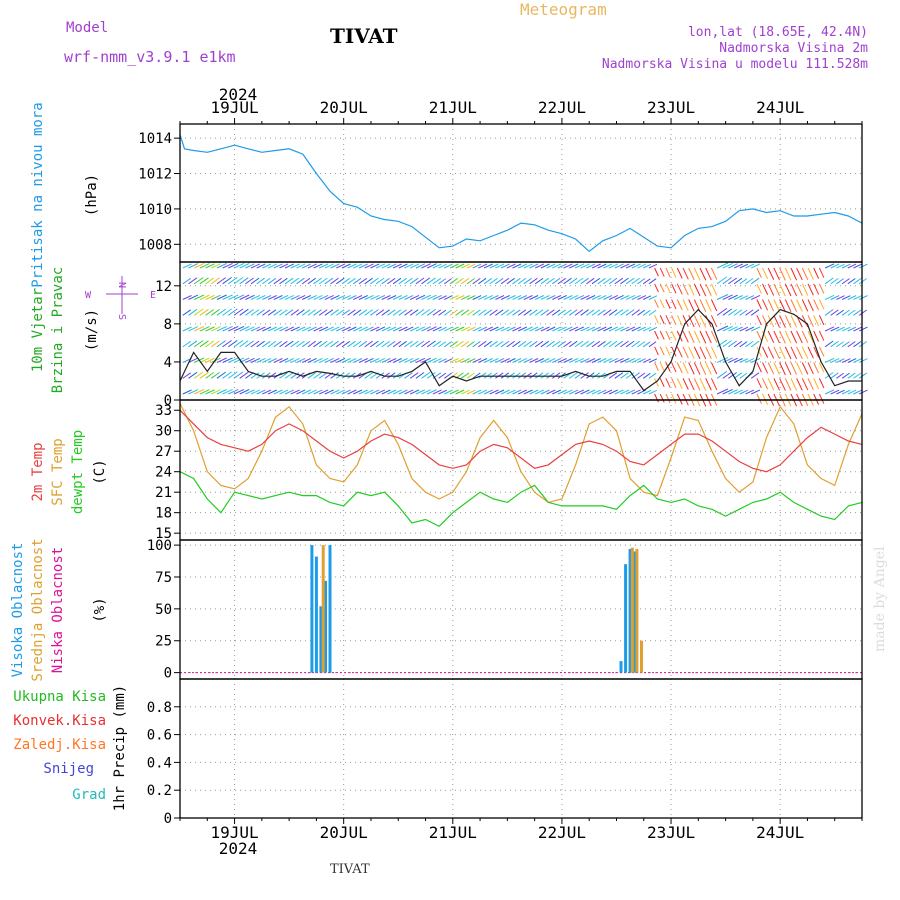 The width and height of the screenshot is (900, 900). I want to click on y-tick-label: 0, so click(168, 401).